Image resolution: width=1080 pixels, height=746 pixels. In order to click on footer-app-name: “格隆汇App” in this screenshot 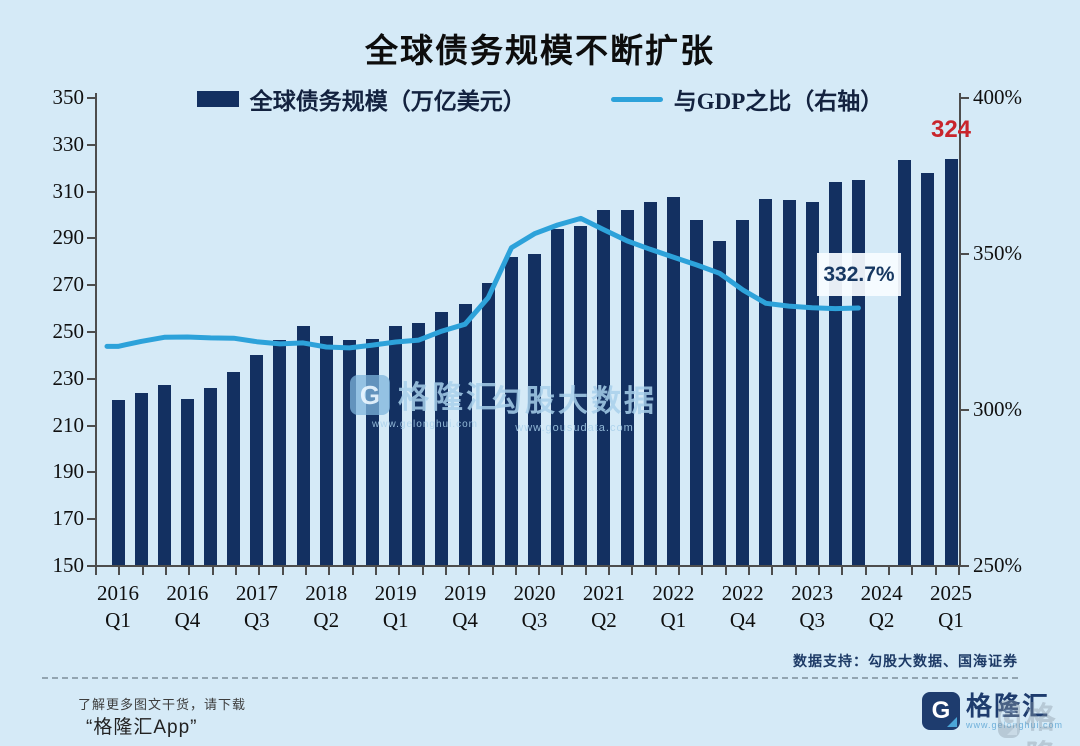, I will do `click(142, 727)`.